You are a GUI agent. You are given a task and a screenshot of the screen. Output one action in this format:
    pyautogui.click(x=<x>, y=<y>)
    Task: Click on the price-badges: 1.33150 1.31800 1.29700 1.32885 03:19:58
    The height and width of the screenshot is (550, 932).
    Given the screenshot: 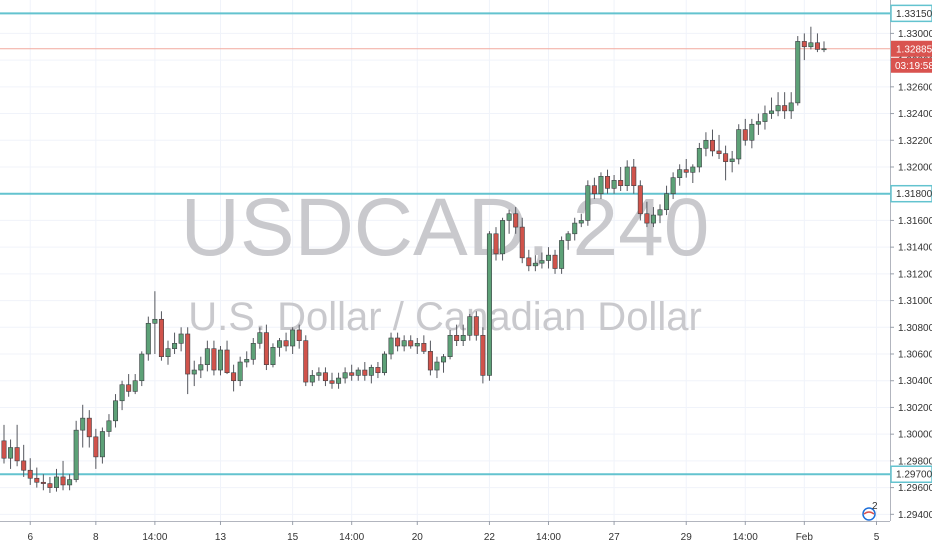 What is the action you would take?
    pyautogui.click(x=911, y=243)
    